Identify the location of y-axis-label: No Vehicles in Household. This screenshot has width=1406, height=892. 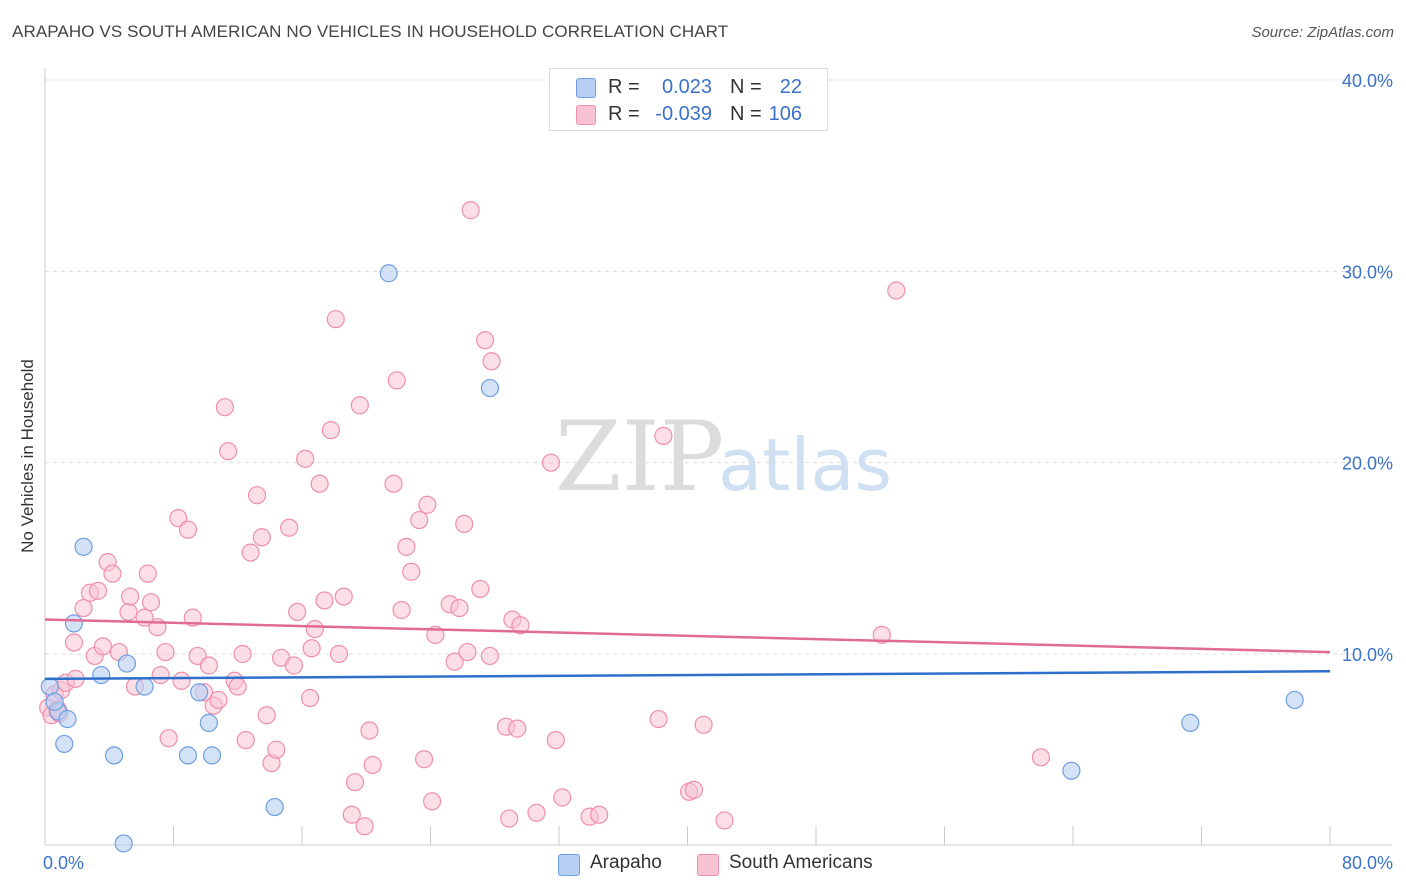
(27, 456).